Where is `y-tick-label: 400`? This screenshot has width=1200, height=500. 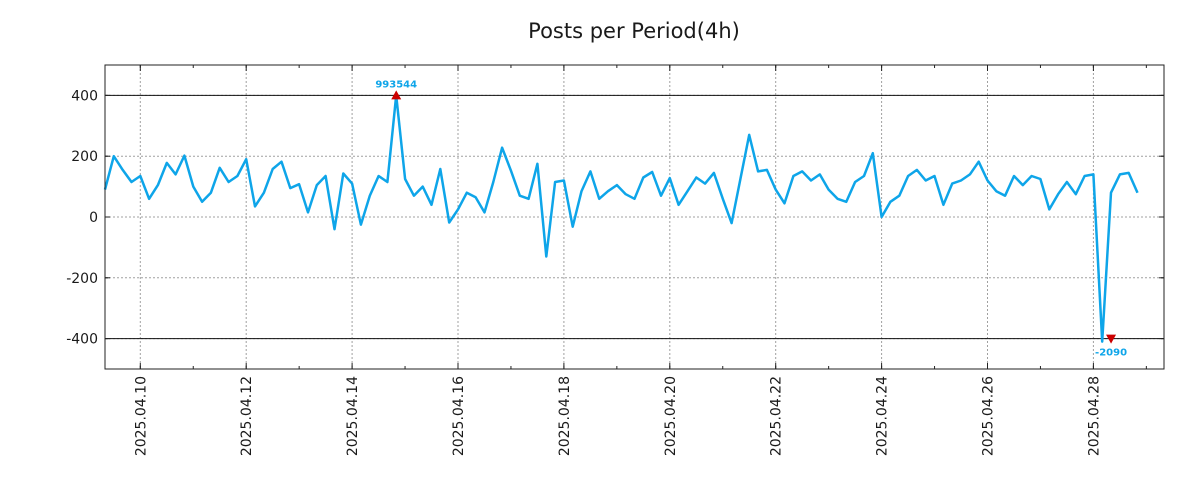 y-tick-label: 400 is located at coordinates (84, 96).